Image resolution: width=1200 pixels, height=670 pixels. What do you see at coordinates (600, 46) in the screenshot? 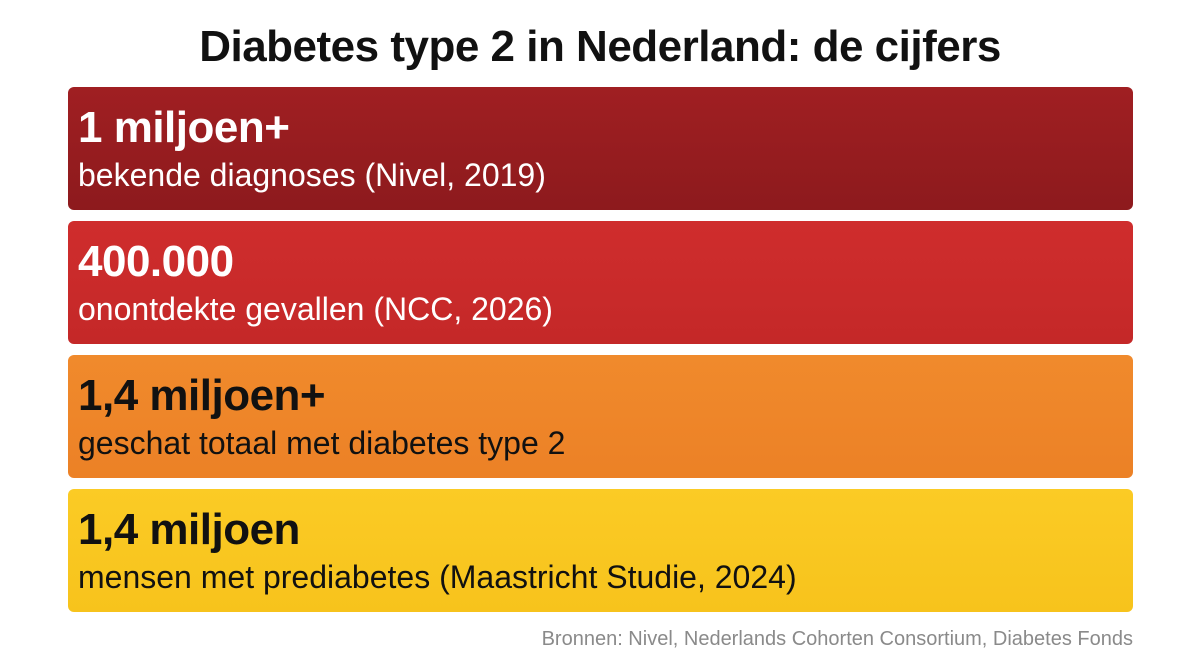
I see `page-title: Diabetes type 2 in Nederland: de cijfers` at bounding box center [600, 46].